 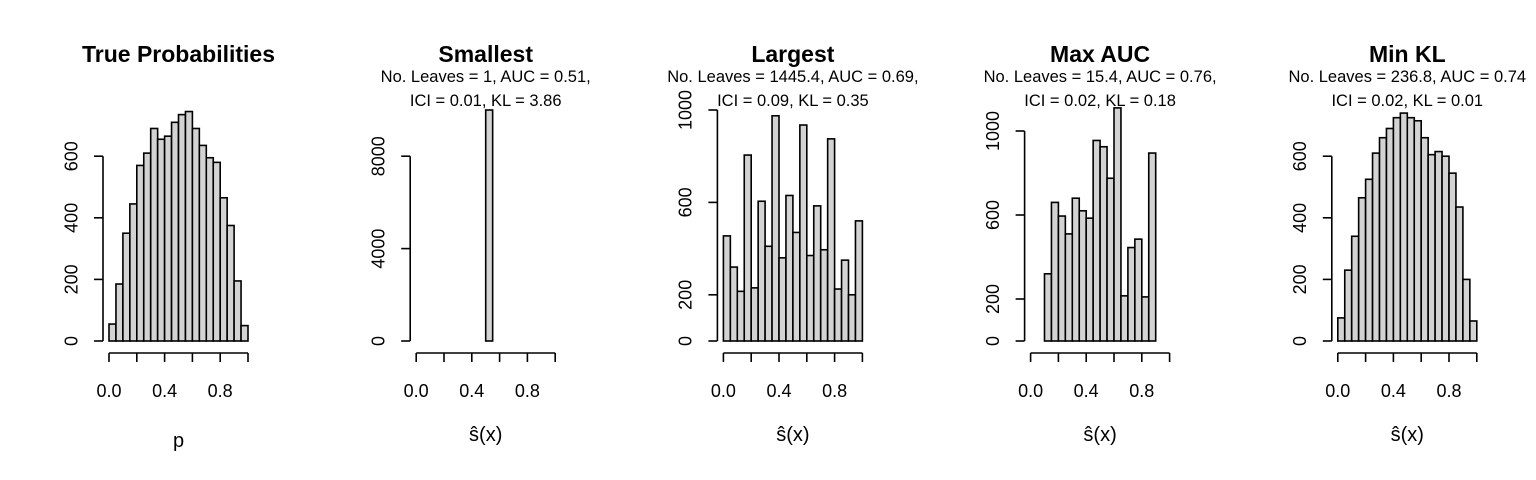 What do you see at coordinates (486, 77) in the screenshot?
I see `panel-subtitle-line: No. Leaves = 1, AUC = 0.51,` at bounding box center [486, 77].